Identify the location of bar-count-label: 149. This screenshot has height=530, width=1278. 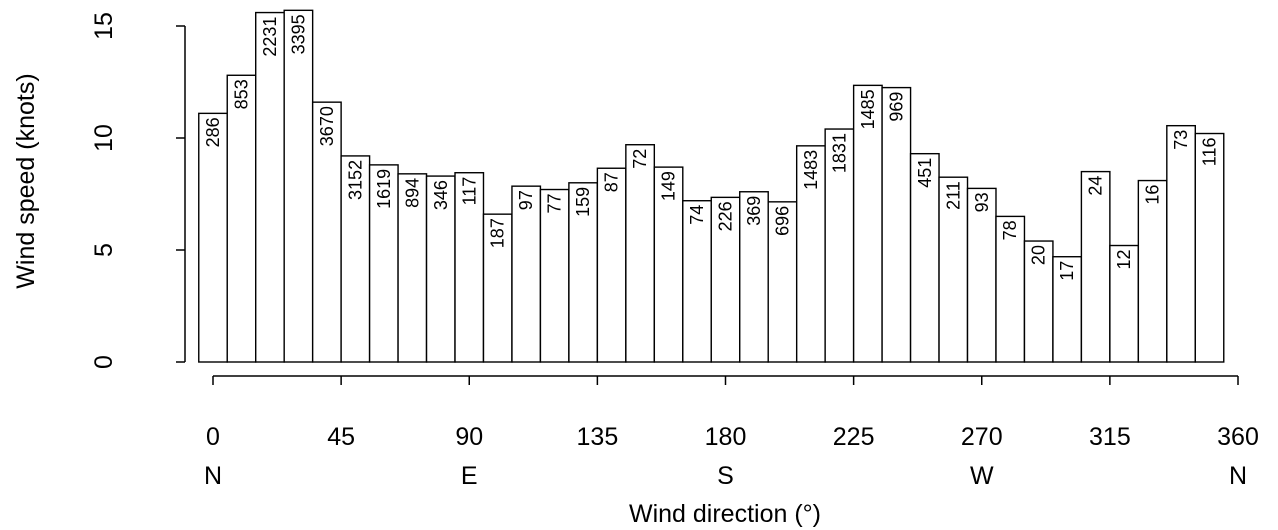
(669, 186).